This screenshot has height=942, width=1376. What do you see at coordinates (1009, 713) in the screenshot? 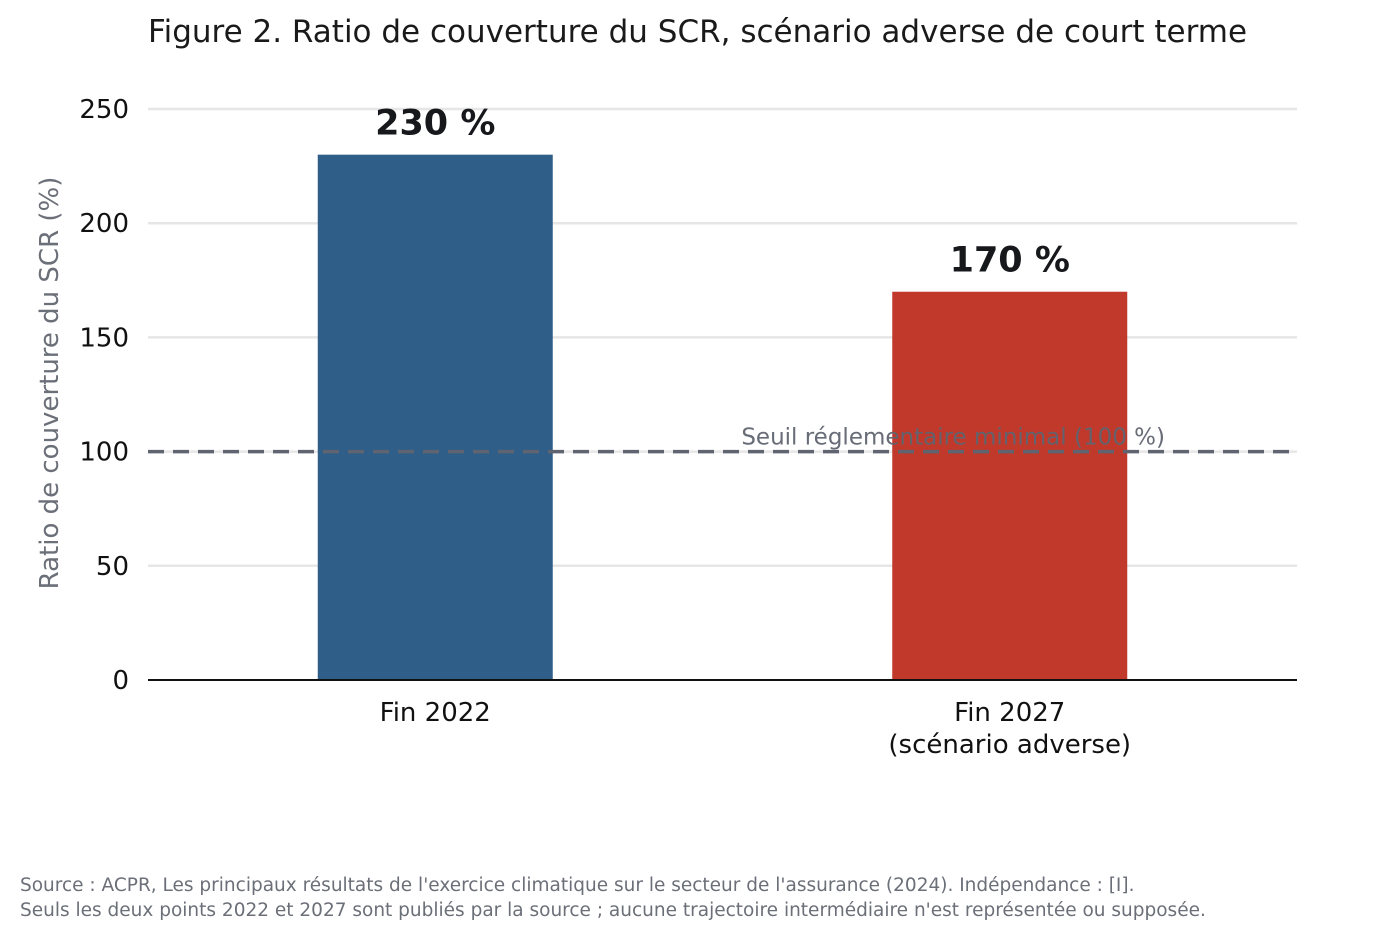
I see `x-tick-label: Fin 2027` at bounding box center [1009, 713].